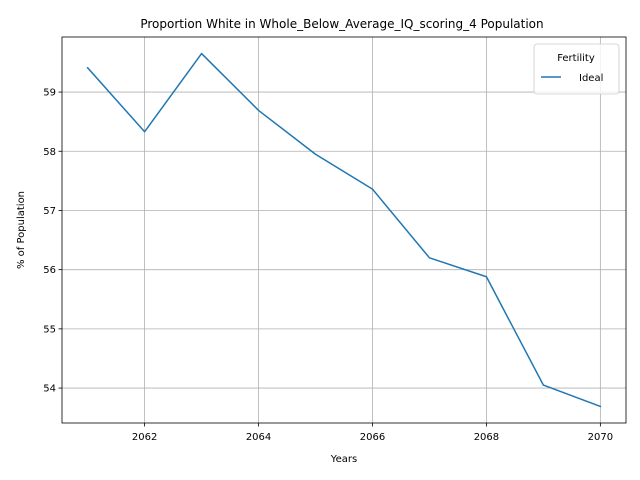 The height and width of the screenshot is (480, 640). I want to click on y-tick-label: 56, so click(49, 270).